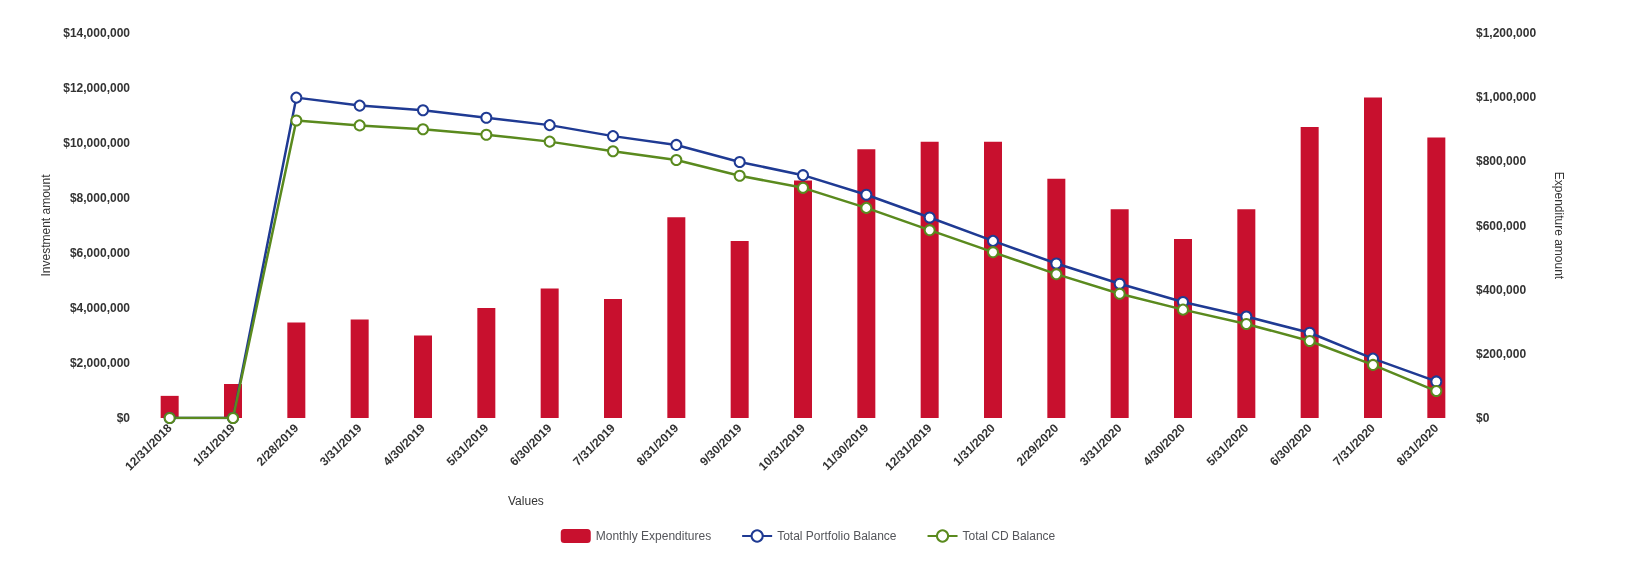 The image size is (1625, 569). I want to click on y2-tick-label: $800,000, so click(1501, 161).